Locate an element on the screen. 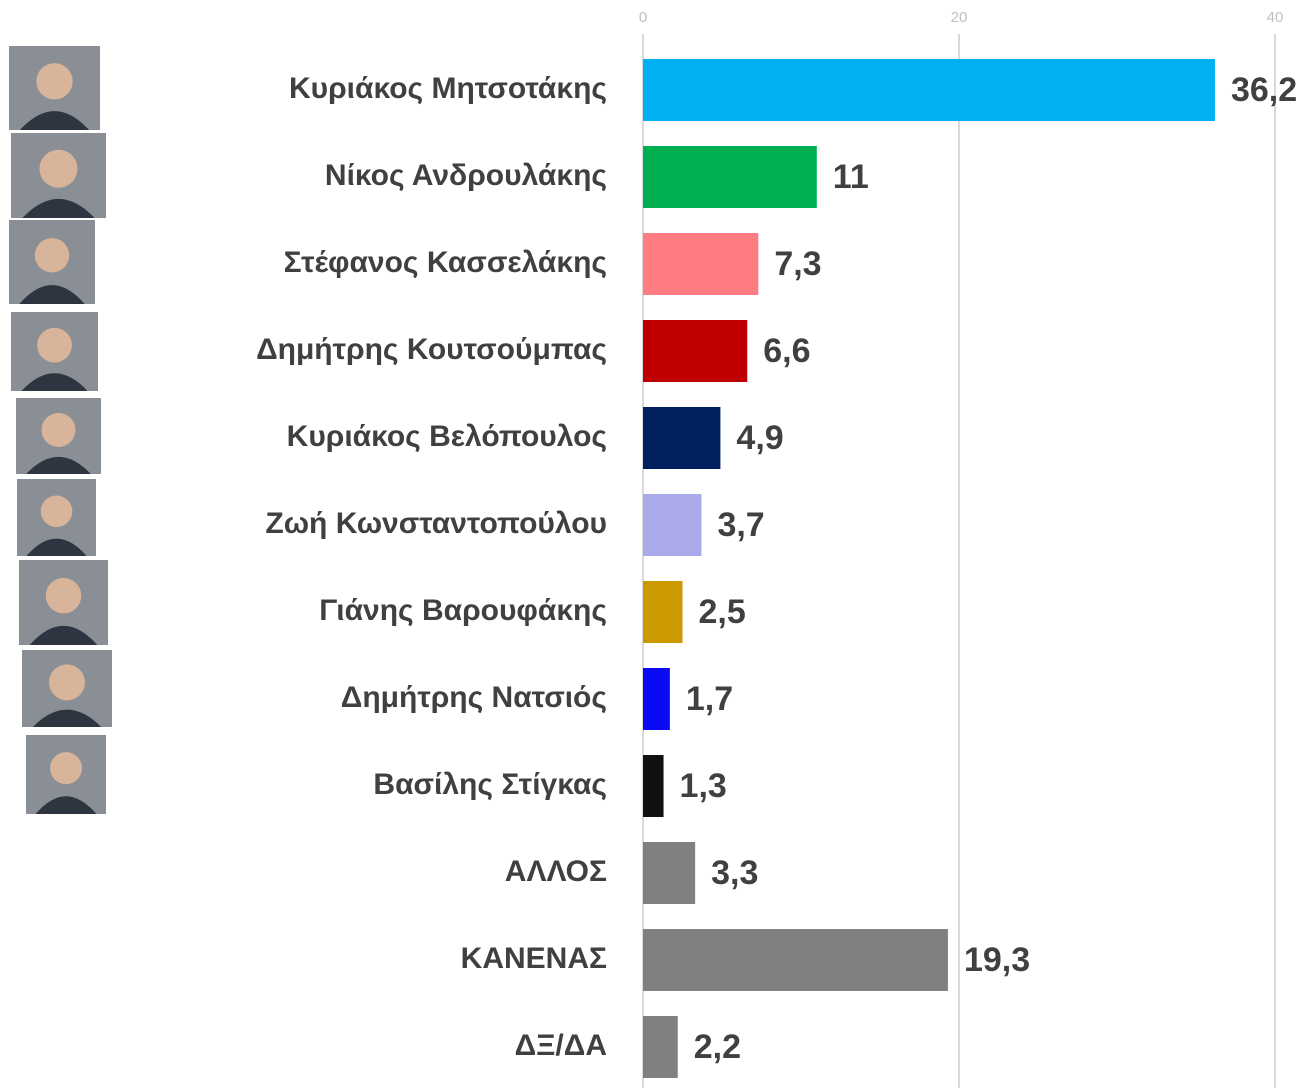 The width and height of the screenshot is (1309, 1088). value-label: 3,3 is located at coordinates (734, 873).